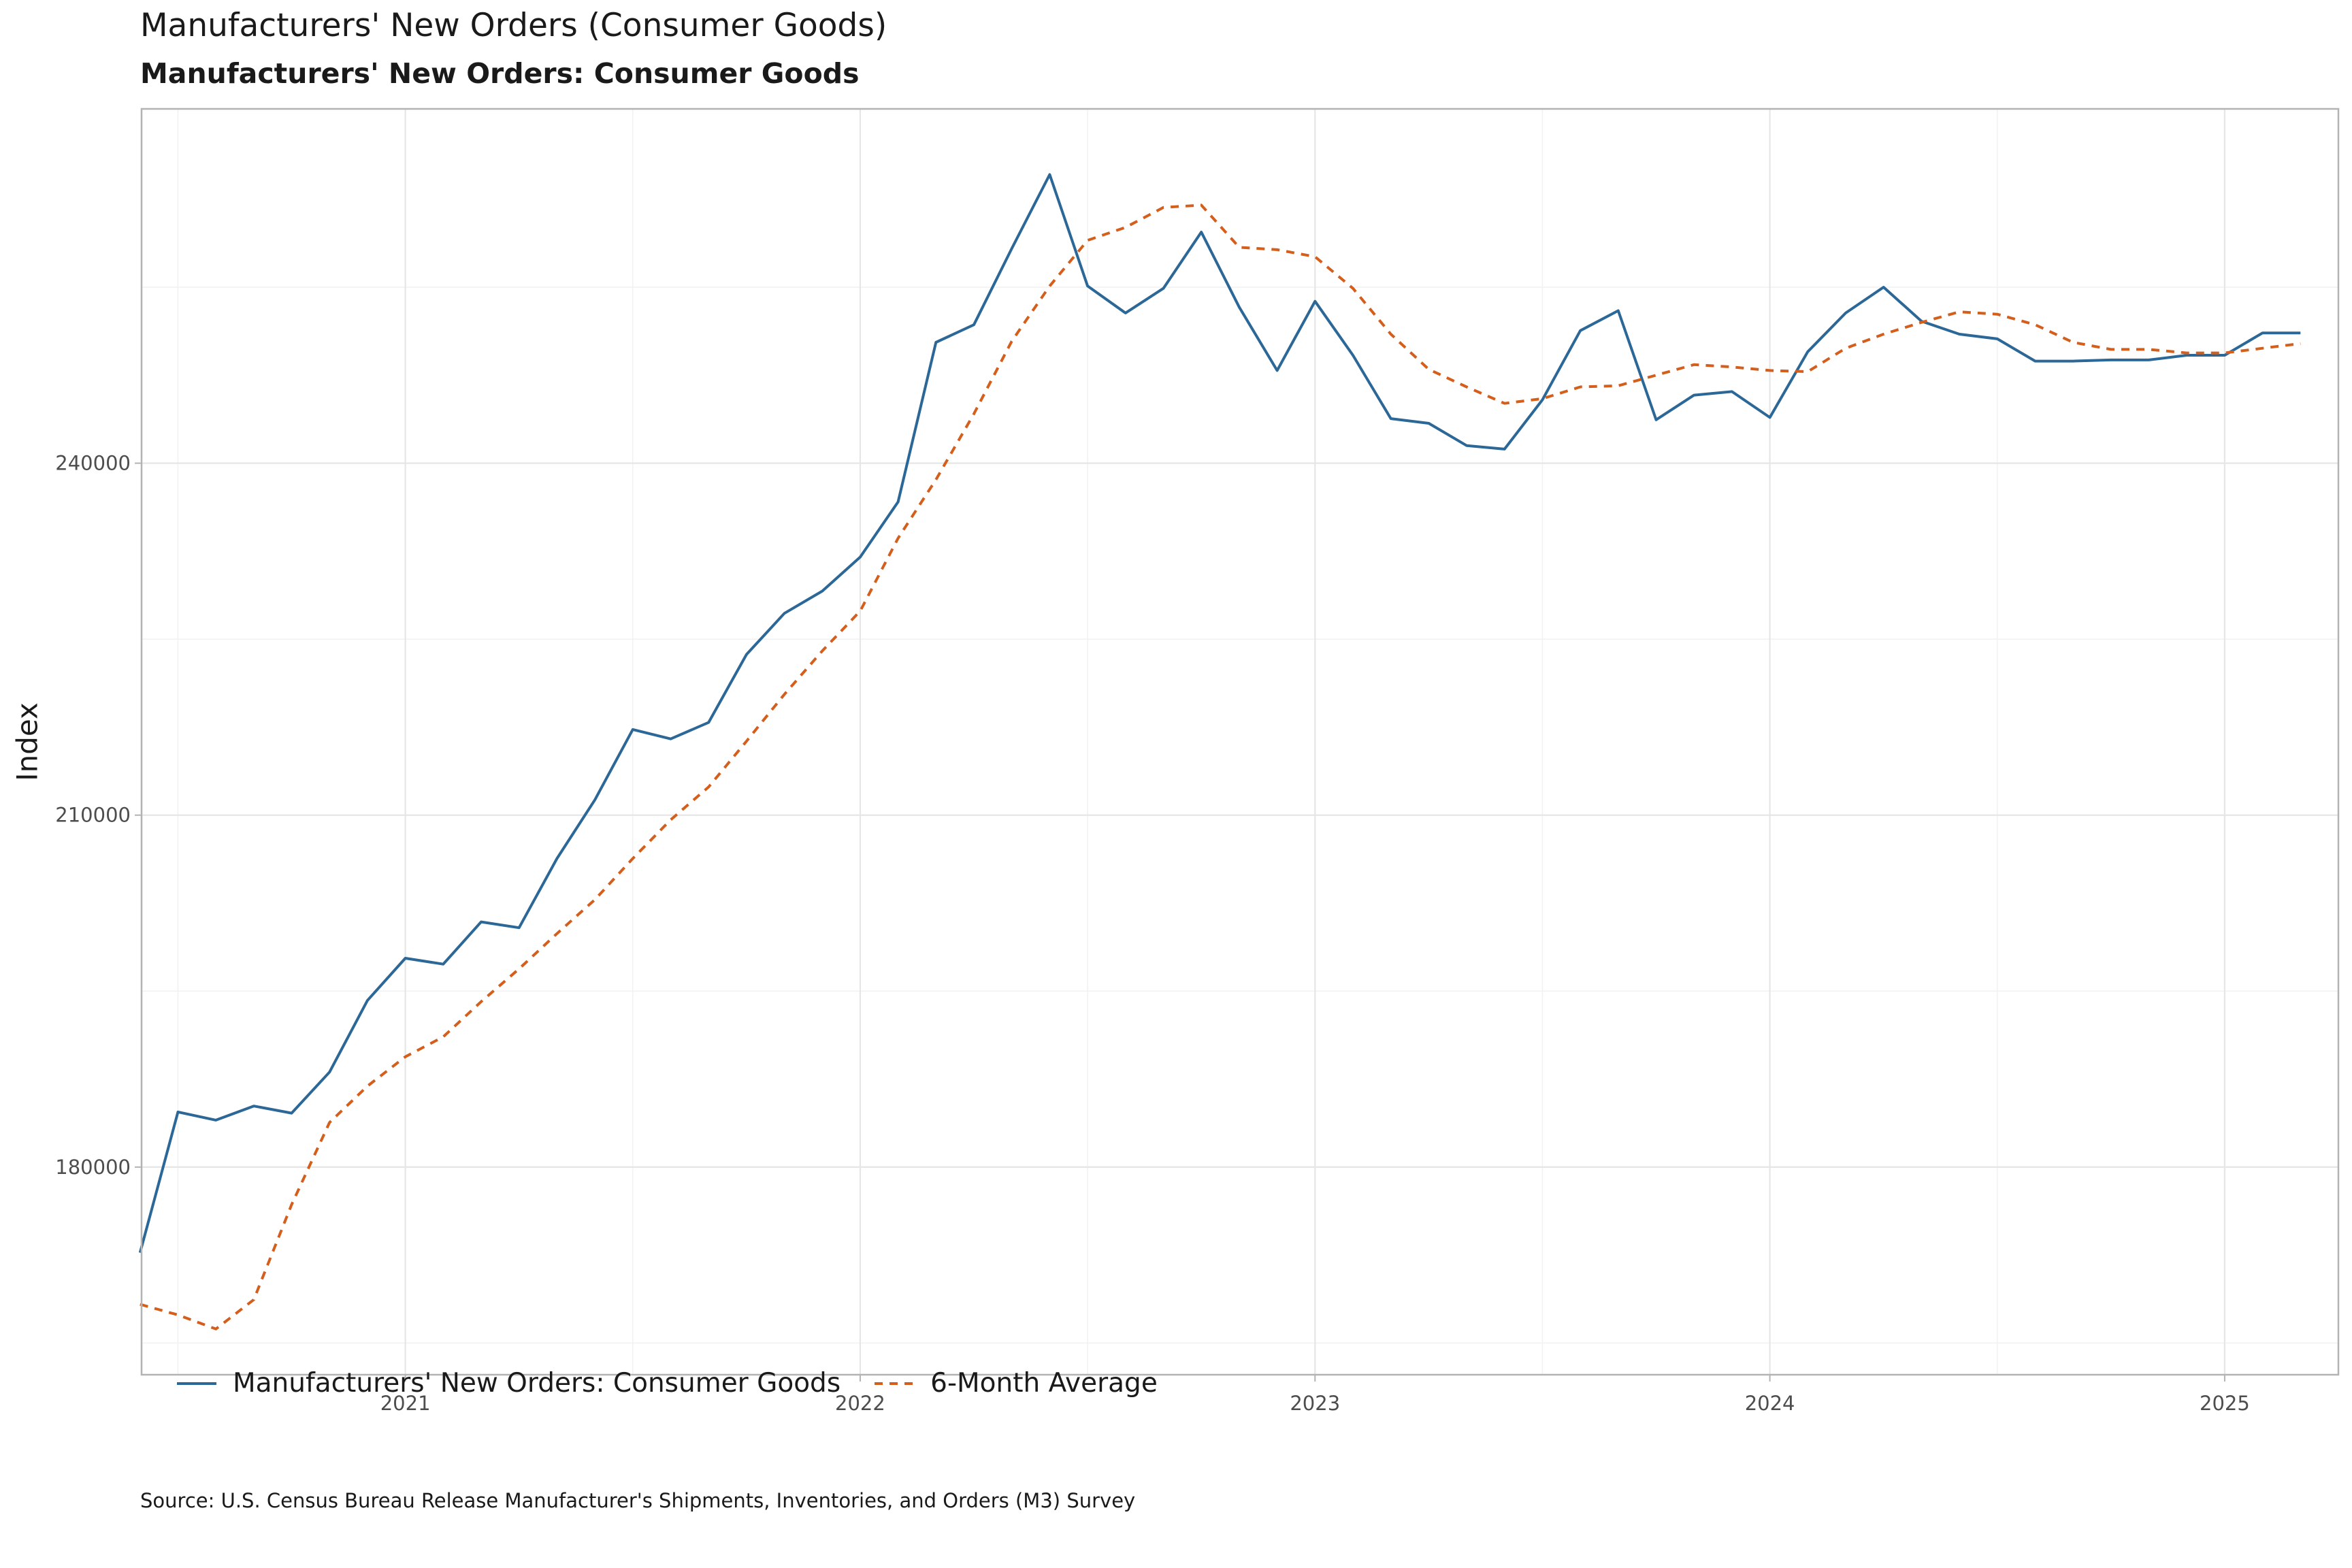  Describe the element at coordinates (1770, 1403) in the screenshot. I see `x-tick-label: 2024` at that location.